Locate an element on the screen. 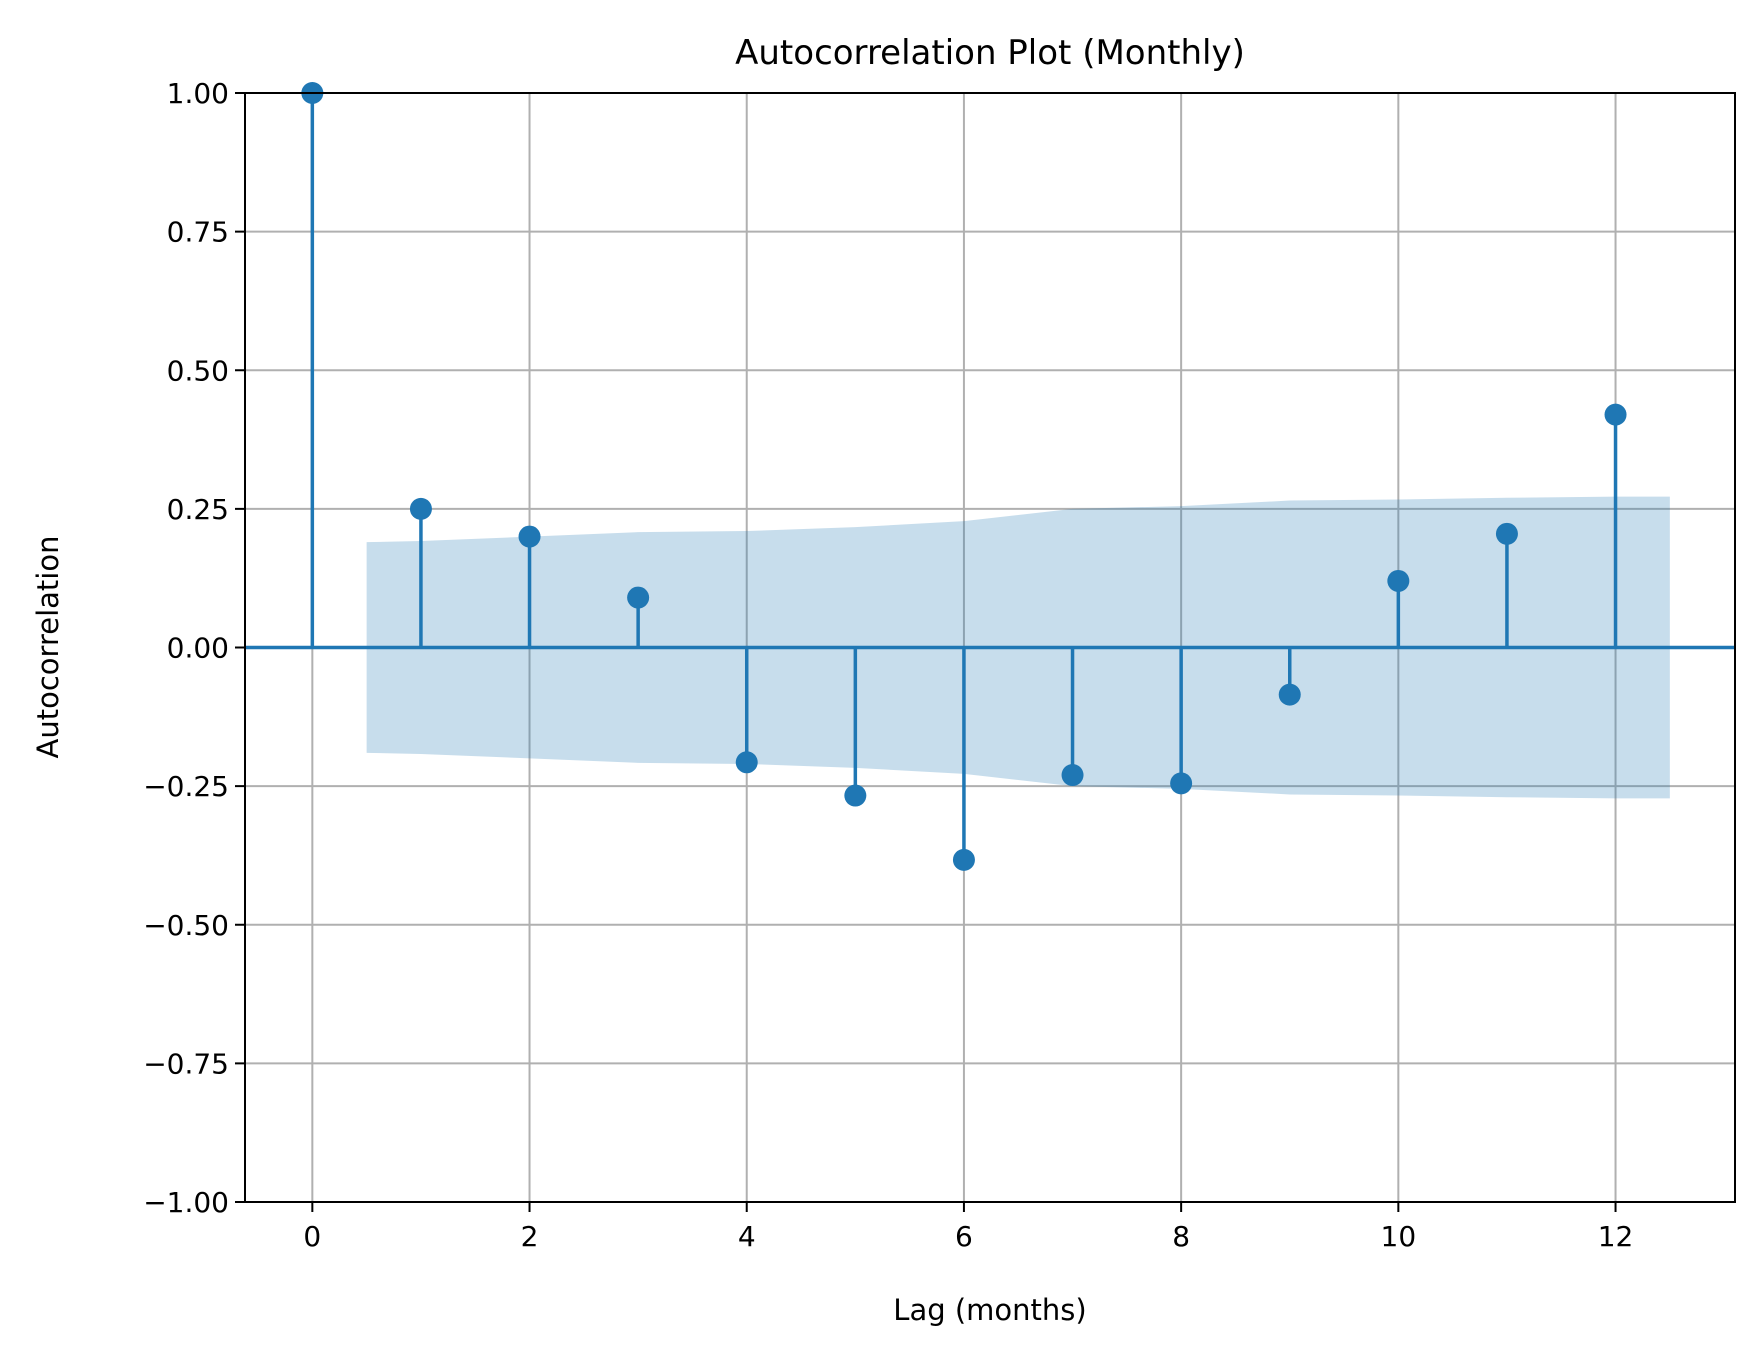  x-tick-label: 2 is located at coordinates (530, 1236).